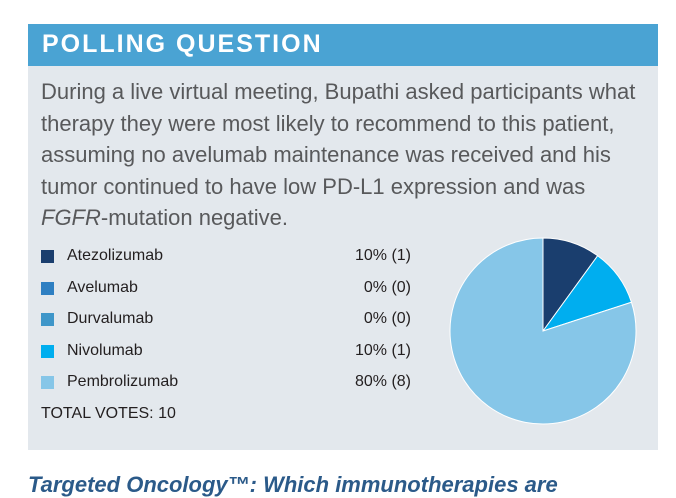 This screenshot has height=498, width=676. Describe the element at coordinates (226, 257) in the screenshot. I see `legend-item-atezolizumab: Atezolizumab 10% (1)` at that location.